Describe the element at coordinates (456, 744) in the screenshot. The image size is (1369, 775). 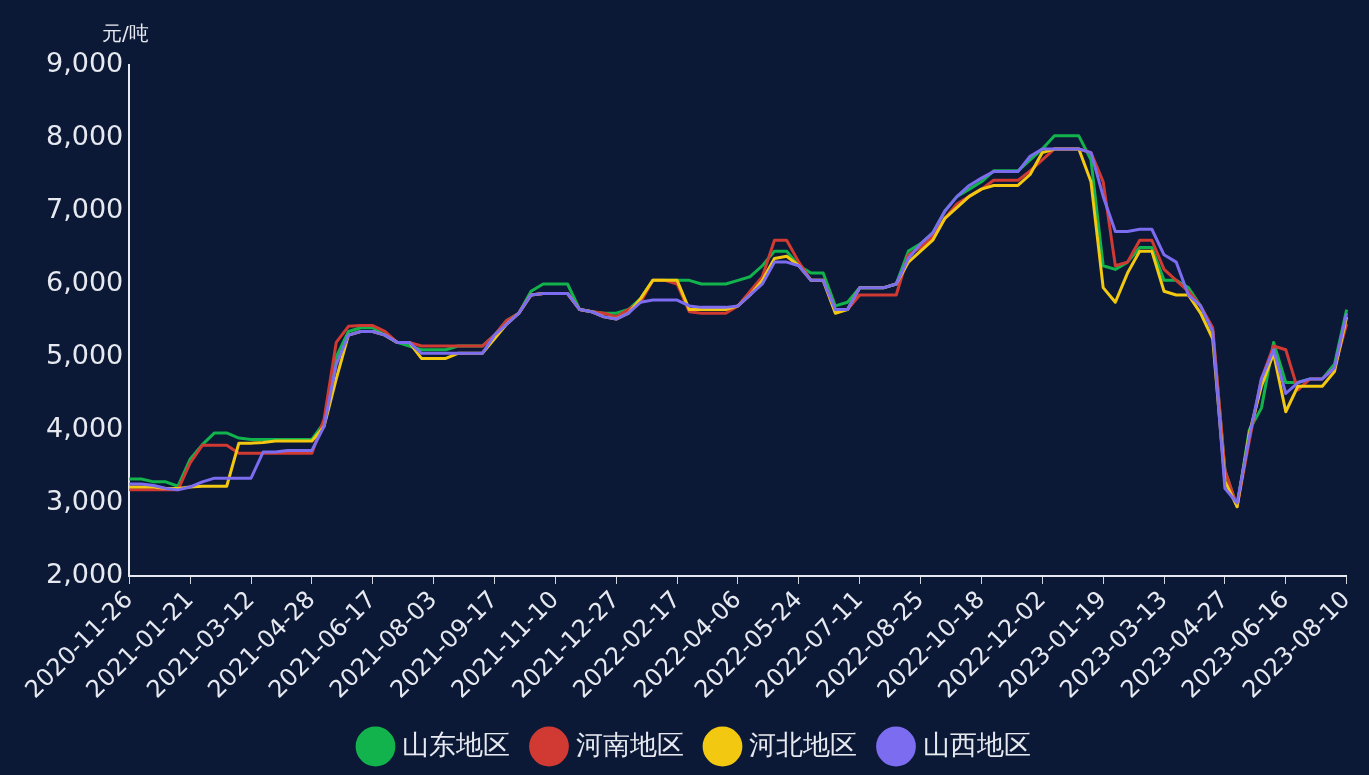
I see `legend-label: 山东地区` at that location.